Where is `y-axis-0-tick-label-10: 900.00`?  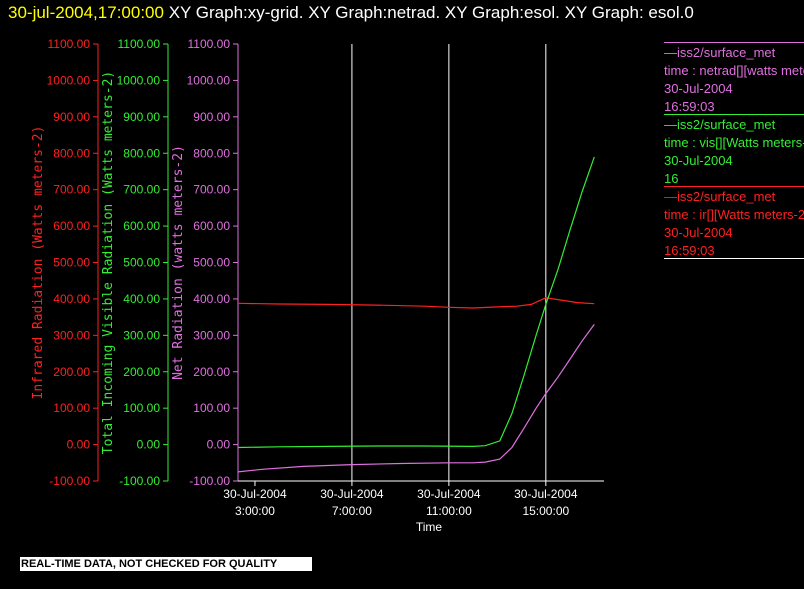
y-axis-0-tick-label-10: 900.00 is located at coordinates (71, 117).